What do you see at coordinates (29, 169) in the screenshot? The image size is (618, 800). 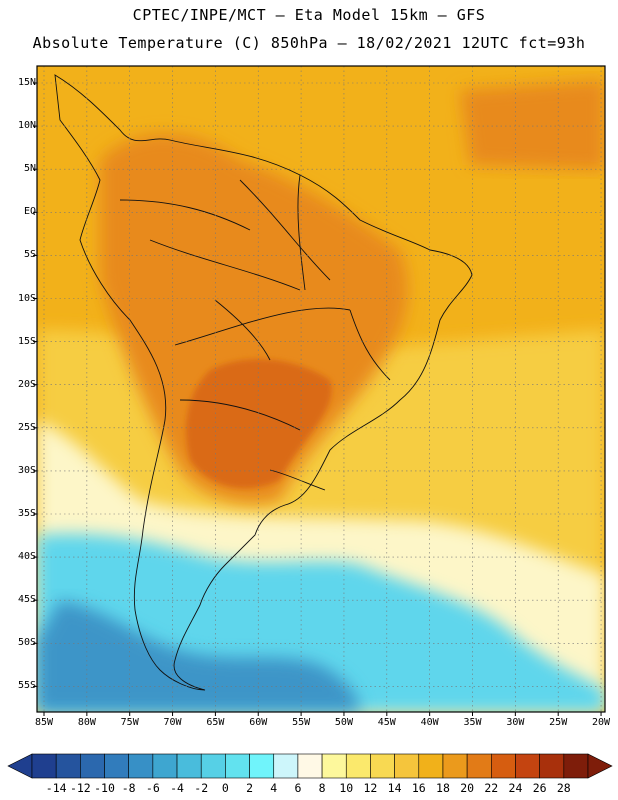 I see `lat-label: 5N` at bounding box center [29, 169].